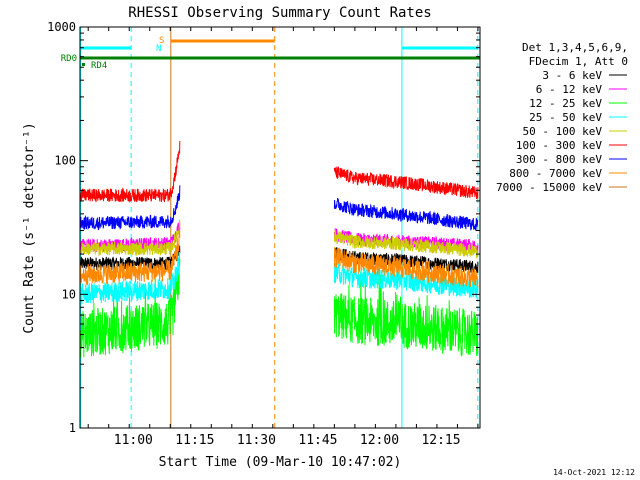  What do you see at coordinates (565, 103) in the screenshot?
I see `legend-entry-label: 12 - 25 keV` at bounding box center [565, 103].